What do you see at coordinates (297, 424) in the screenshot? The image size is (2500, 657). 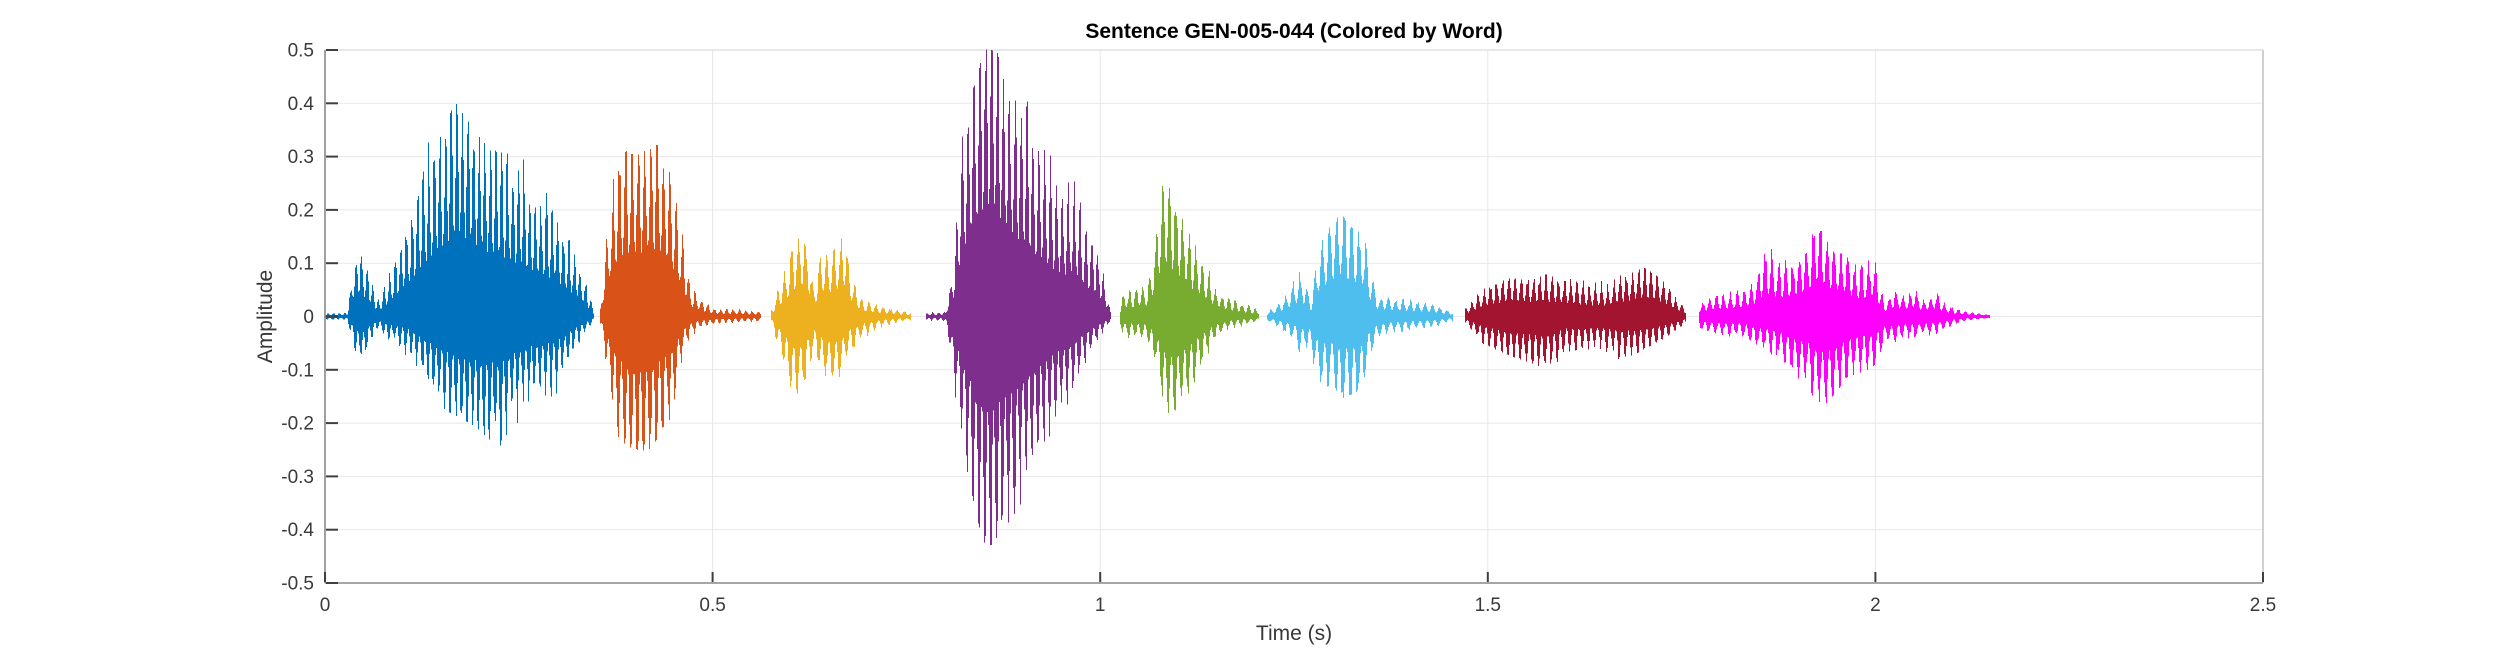 I see `y-tick-label: -0.2` at bounding box center [297, 424].